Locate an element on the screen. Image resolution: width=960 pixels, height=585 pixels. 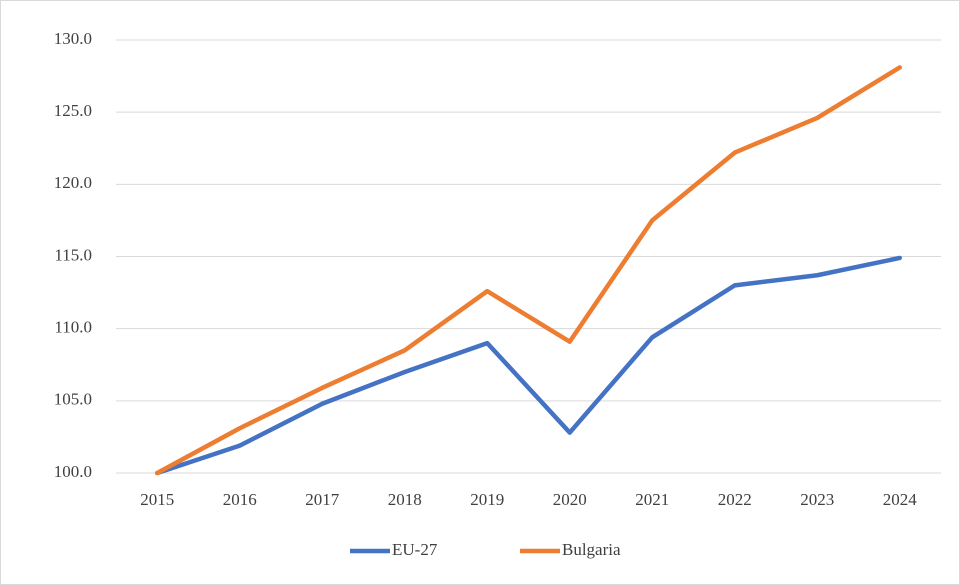
x-tick-label: 2019 is located at coordinates (487, 499).